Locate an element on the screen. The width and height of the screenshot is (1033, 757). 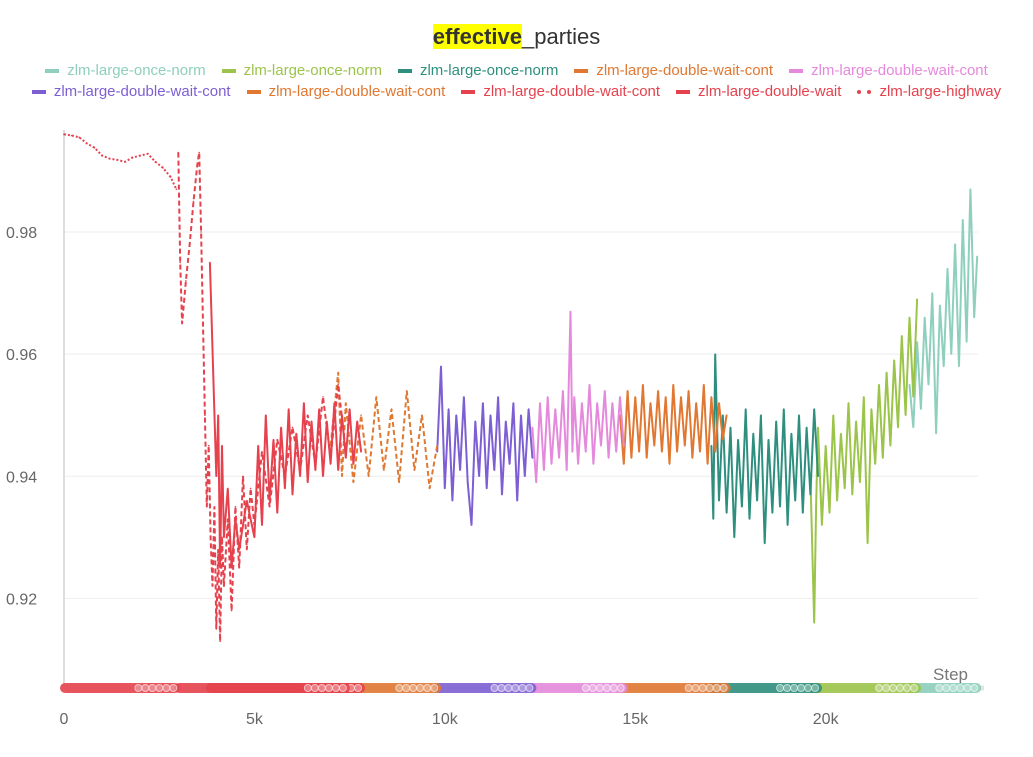
x-tick-label: 5k is located at coordinates (255, 719).